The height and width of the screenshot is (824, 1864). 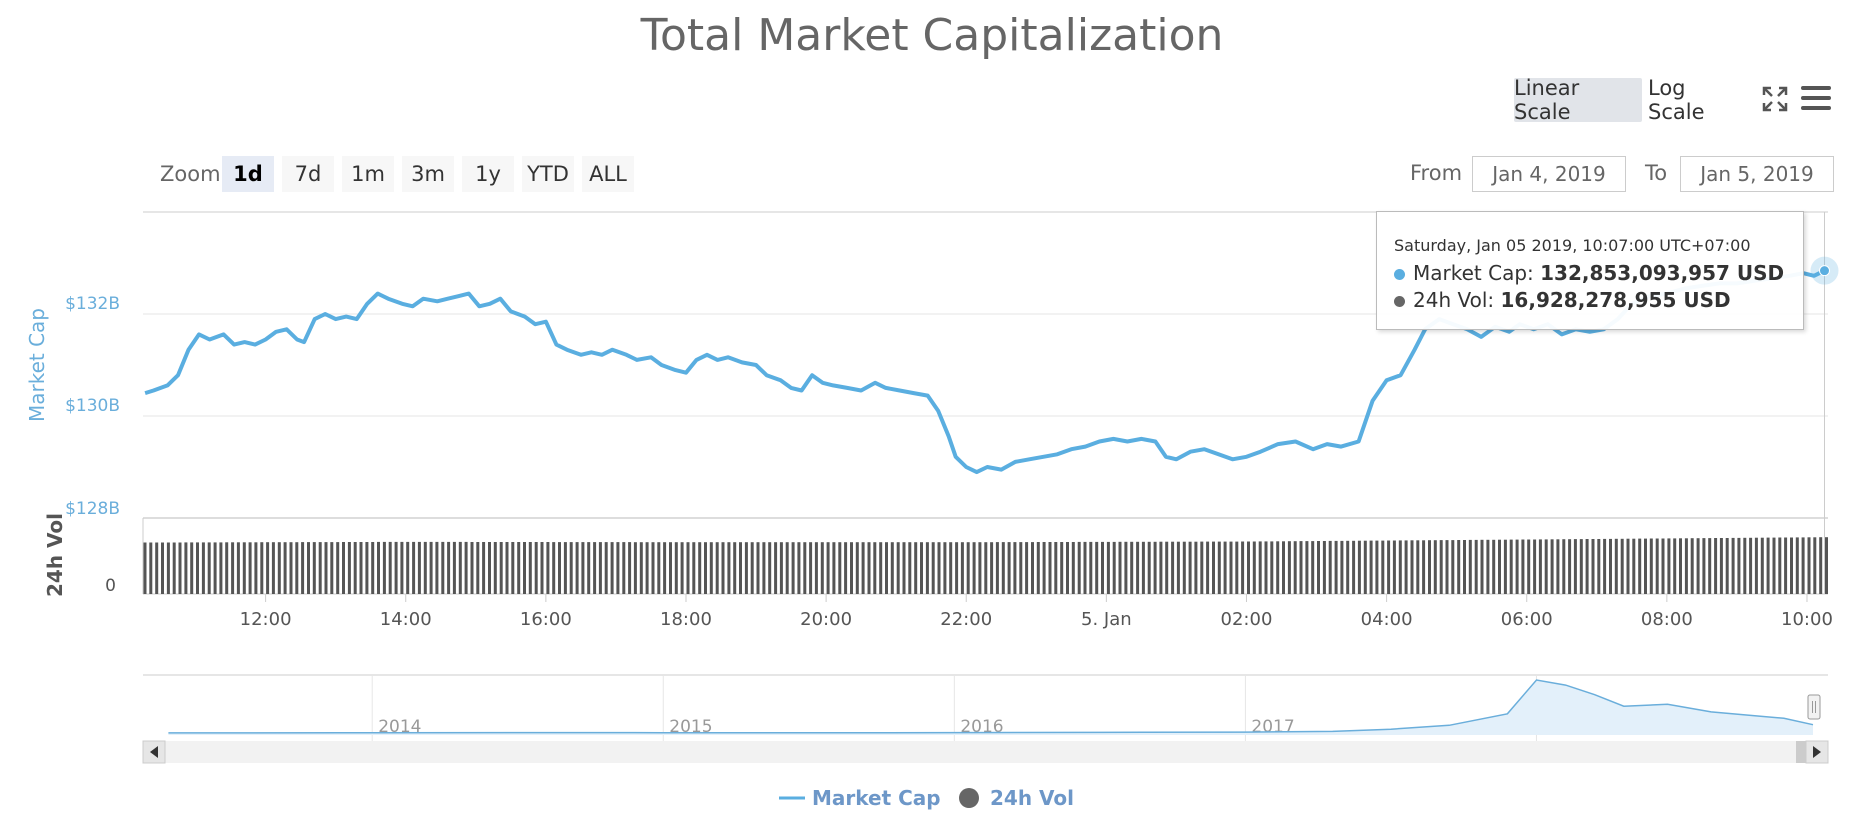 I want to click on x-tick-label: 16:00, so click(x=546, y=619).